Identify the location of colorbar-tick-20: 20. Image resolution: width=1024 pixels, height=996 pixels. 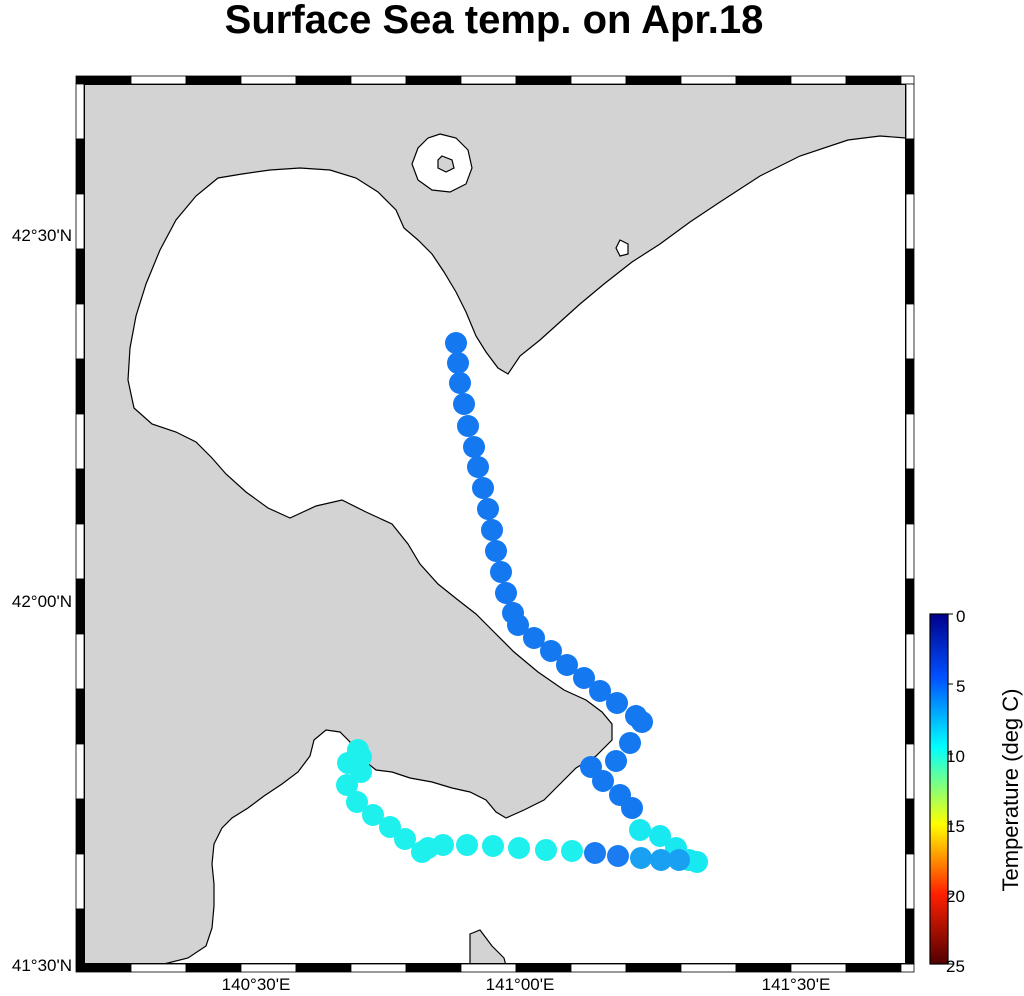
(955, 896).